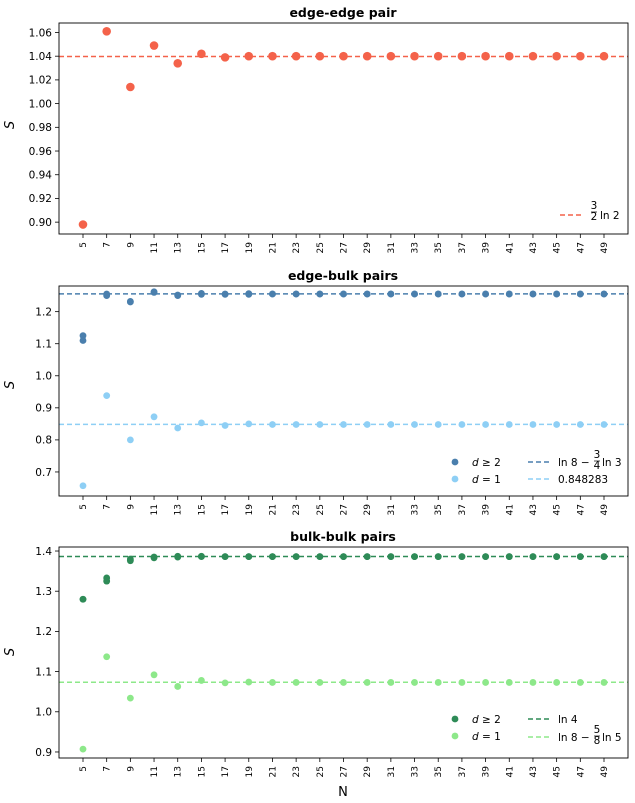 This screenshot has height=803, width=635. Describe the element at coordinates (568, 720) in the screenshot. I see `legend-label-ln4: ln 4` at that location.